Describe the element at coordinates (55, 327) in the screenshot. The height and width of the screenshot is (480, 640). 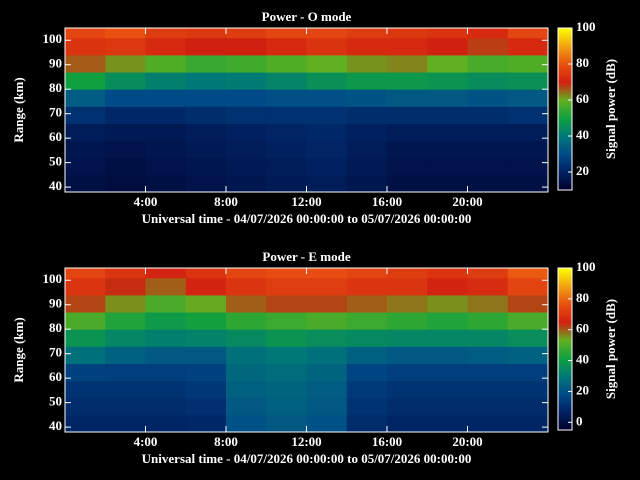
I see `y-tick-label: 80` at that location.